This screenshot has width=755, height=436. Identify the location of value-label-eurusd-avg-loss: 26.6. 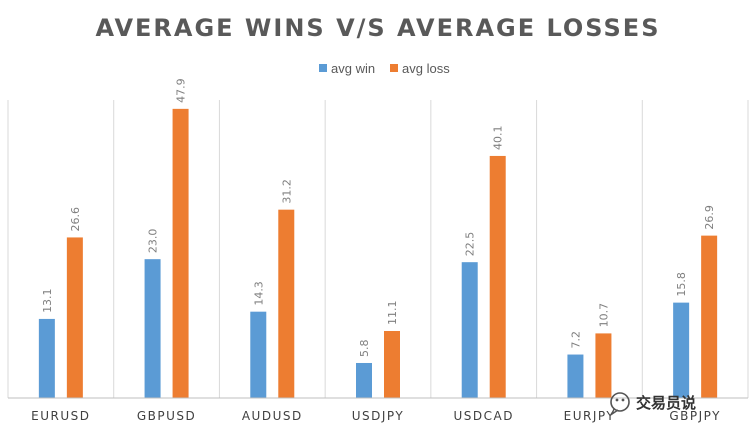
(75, 219).